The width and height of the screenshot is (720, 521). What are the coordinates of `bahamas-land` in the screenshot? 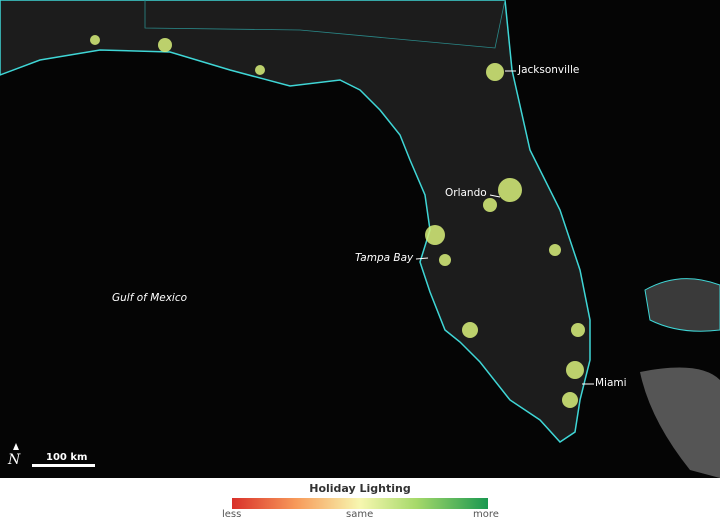 It's located at (682, 305).